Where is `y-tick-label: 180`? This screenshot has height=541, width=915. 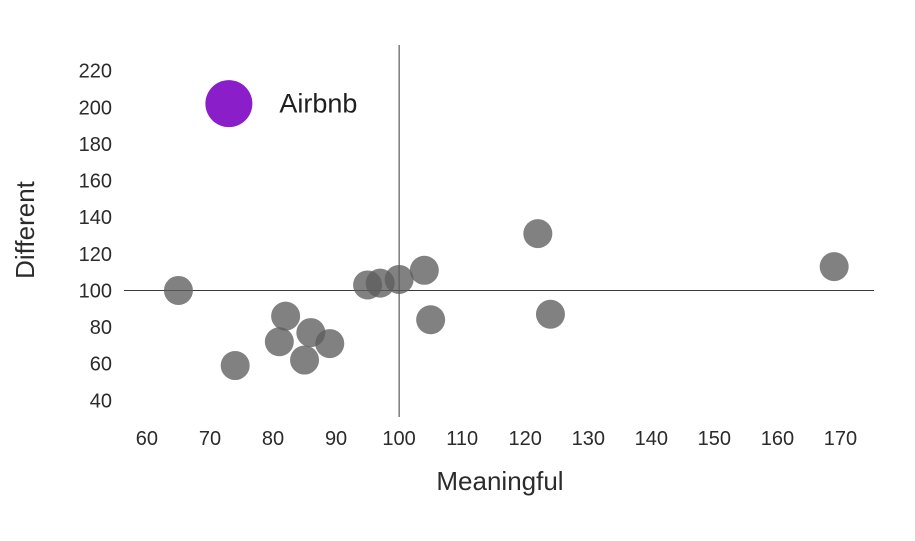
y-tick-label: 180 is located at coordinates (95, 145).